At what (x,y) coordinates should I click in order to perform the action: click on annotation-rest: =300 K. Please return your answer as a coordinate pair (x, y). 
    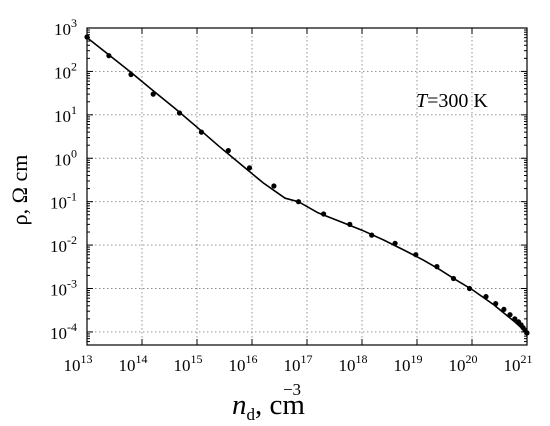
    Looking at the image, I should click on (457, 101).